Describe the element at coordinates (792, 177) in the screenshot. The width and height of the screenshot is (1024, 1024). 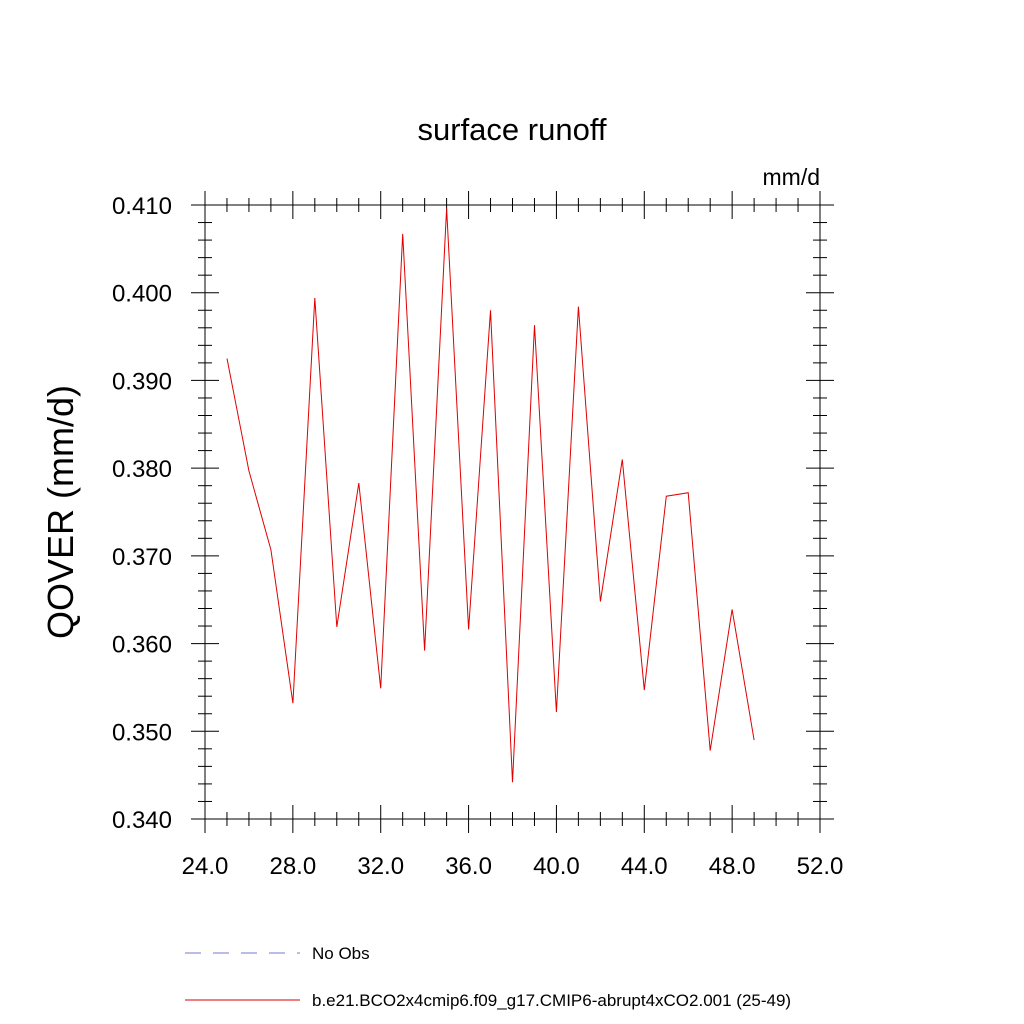
I see `units-label: mm/d` at that location.